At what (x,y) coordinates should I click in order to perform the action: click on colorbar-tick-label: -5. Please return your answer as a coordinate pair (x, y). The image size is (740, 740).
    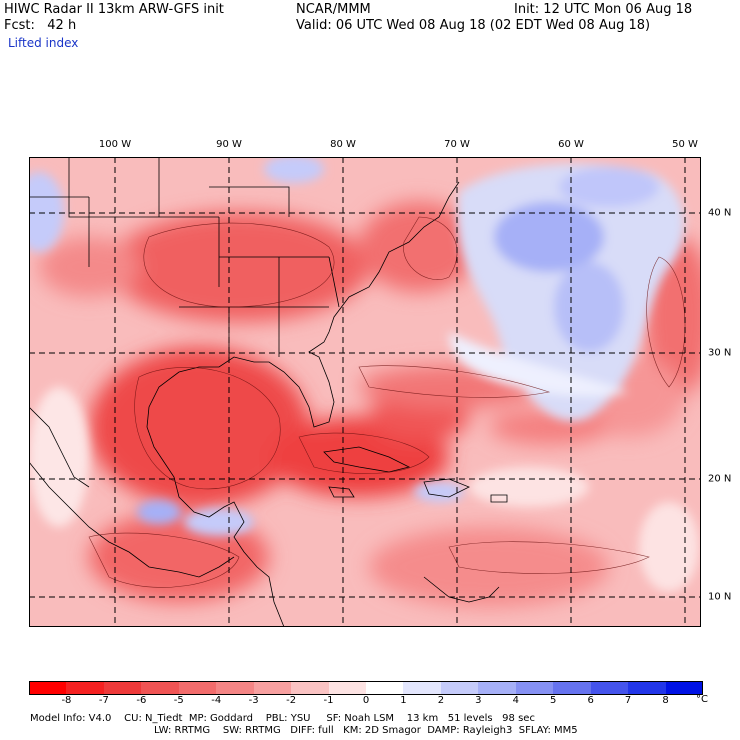
    Looking at the image, I should click on (178, 700).